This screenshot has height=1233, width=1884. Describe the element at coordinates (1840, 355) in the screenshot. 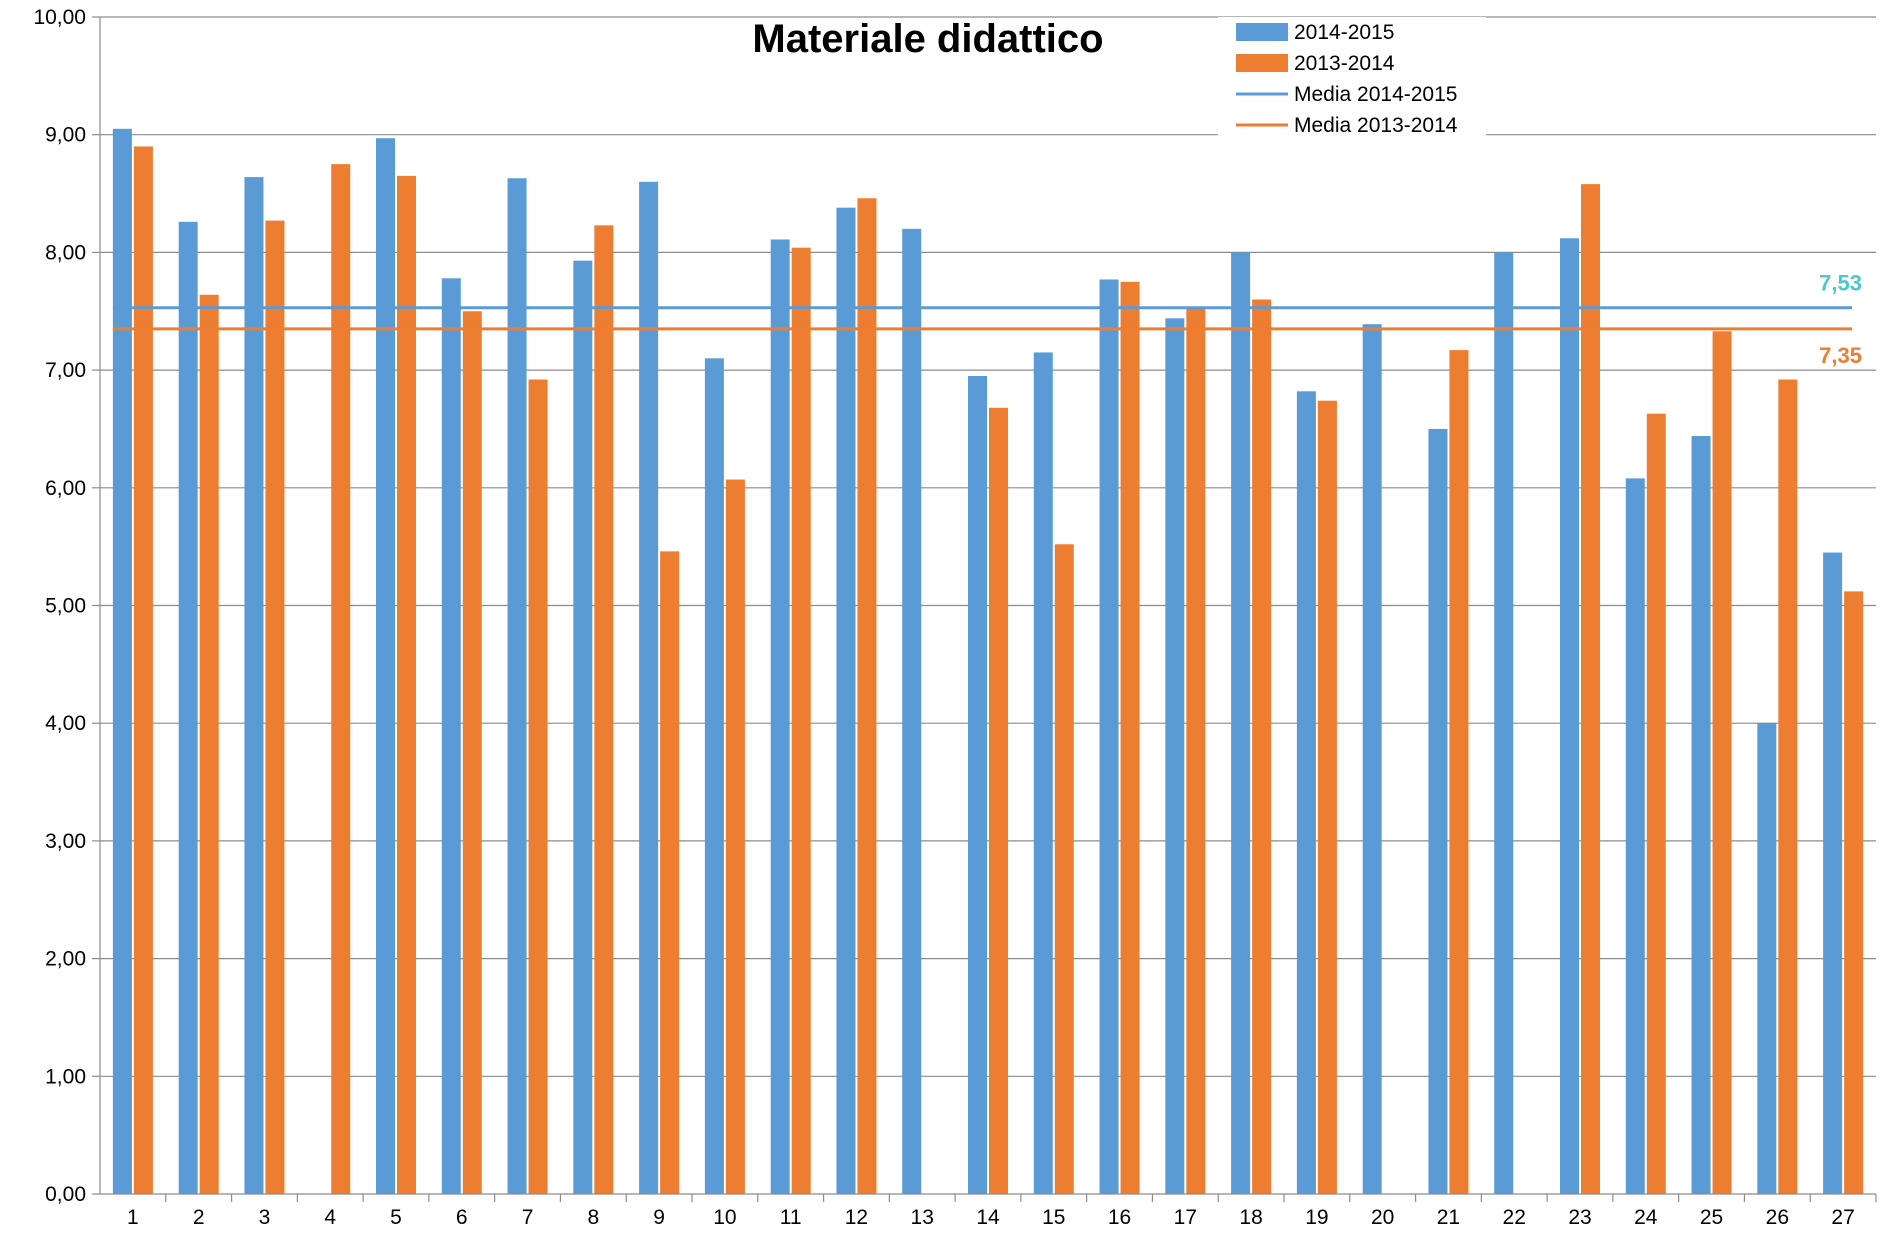

I see `average-label: 7,35` at that location.